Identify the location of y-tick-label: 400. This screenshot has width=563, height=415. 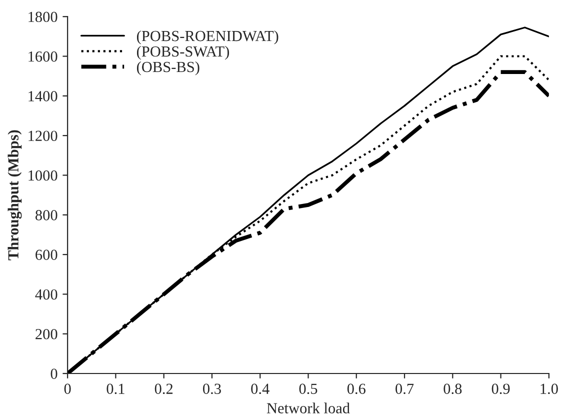
(46, 294).